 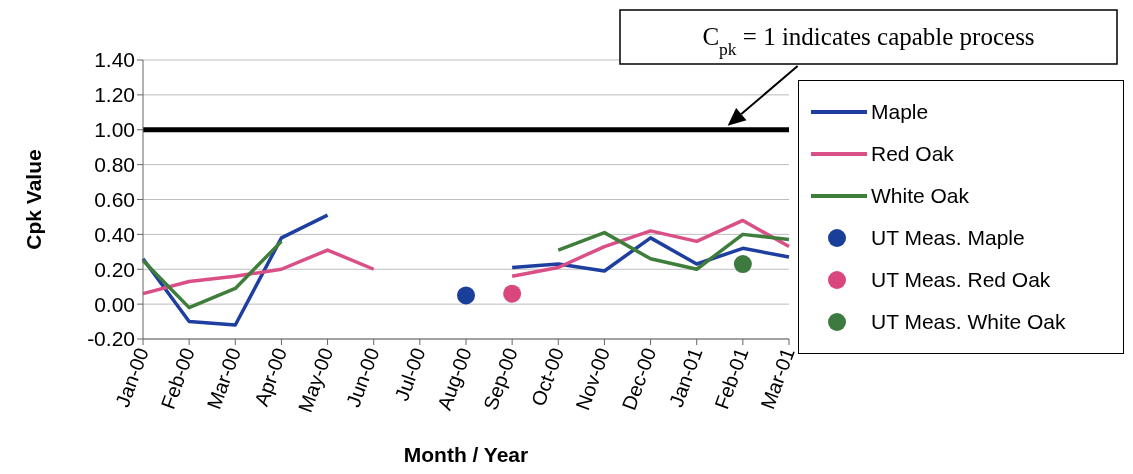 I want to click on y-tick-label: 0.80, so click(x=114, y=165).